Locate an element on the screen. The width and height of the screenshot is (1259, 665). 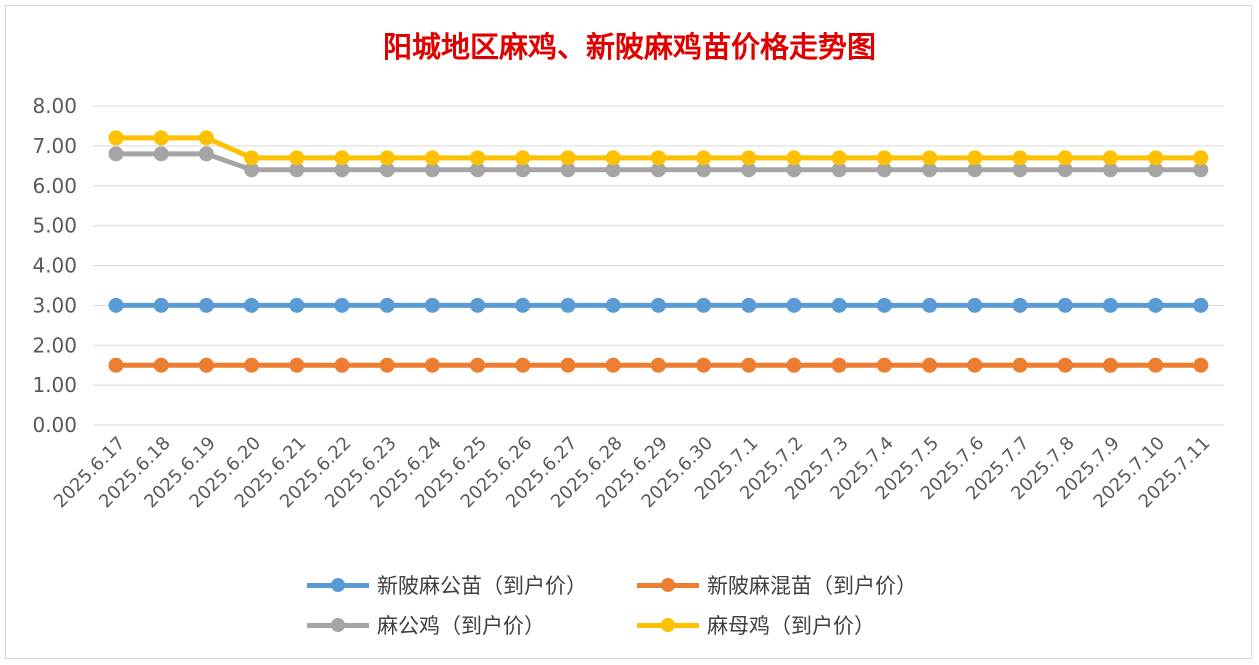
legend-item-2: 新陂麻混苗（到户价） is located at coordinates (777, 585).